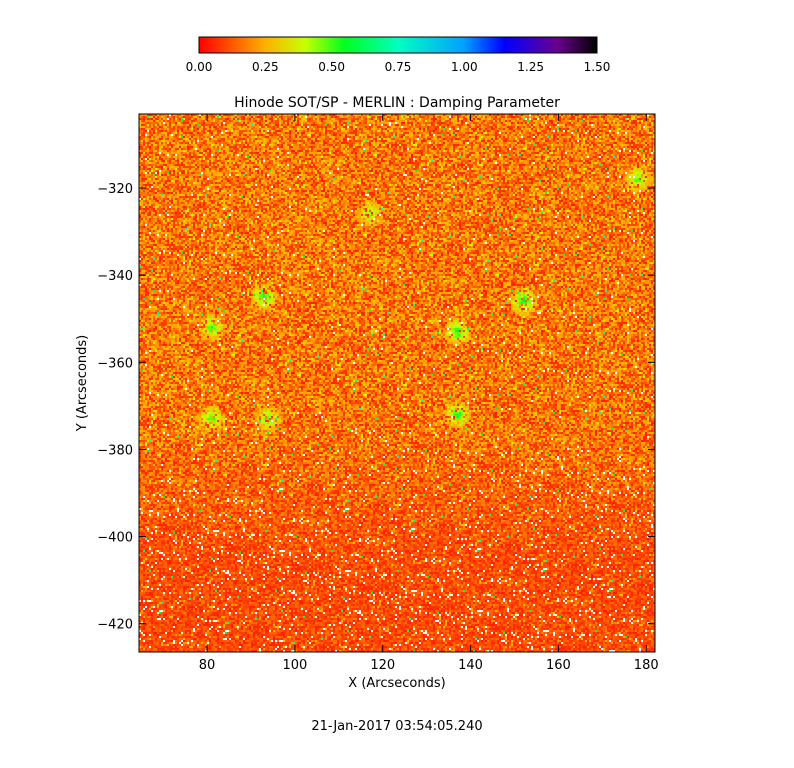 This screenshot has width=794, height=768. I want to click on colorbar-tick-label: 0.75, so click(398, 67).